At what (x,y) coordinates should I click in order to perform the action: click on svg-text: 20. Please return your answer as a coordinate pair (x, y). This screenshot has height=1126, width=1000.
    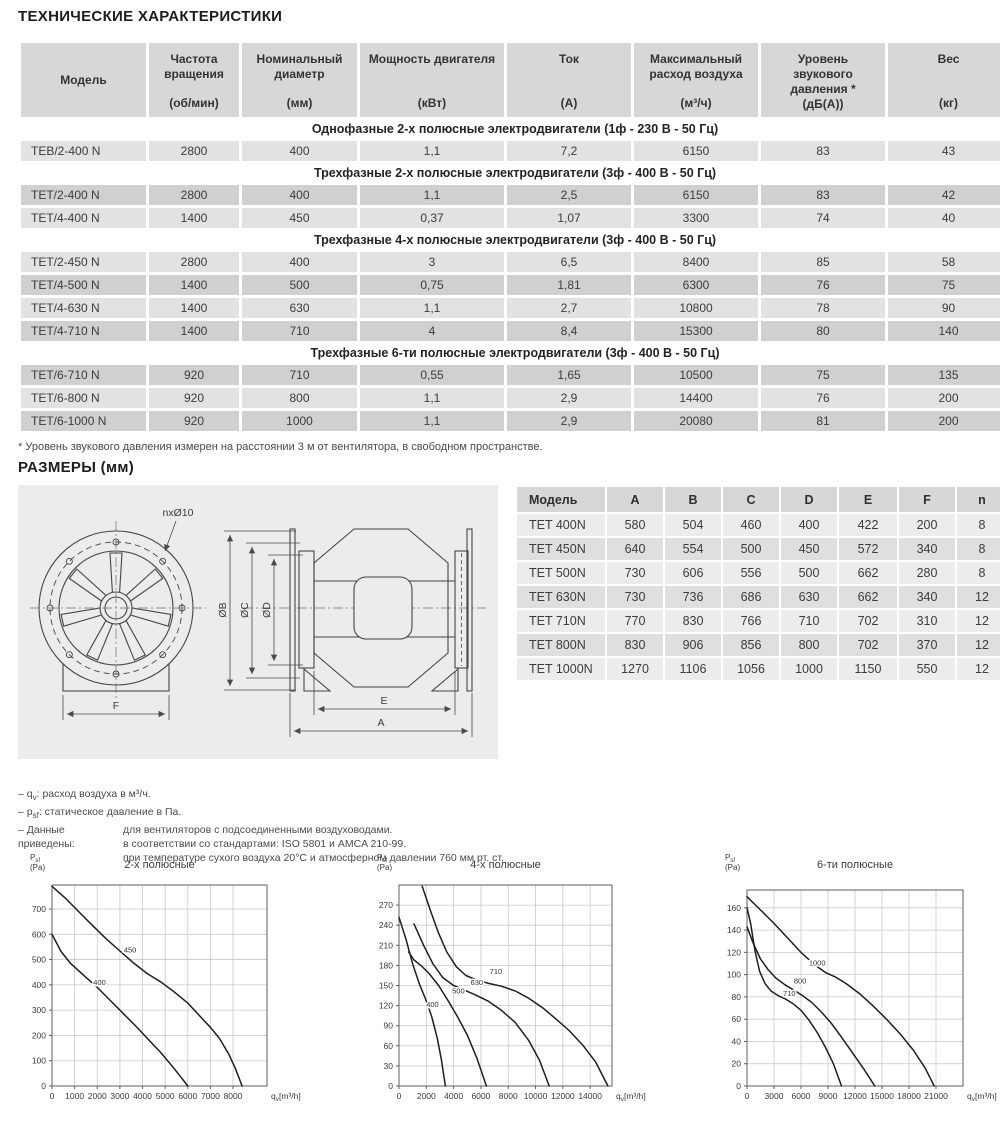
    Looking at the image, I should click on (737, 1064).